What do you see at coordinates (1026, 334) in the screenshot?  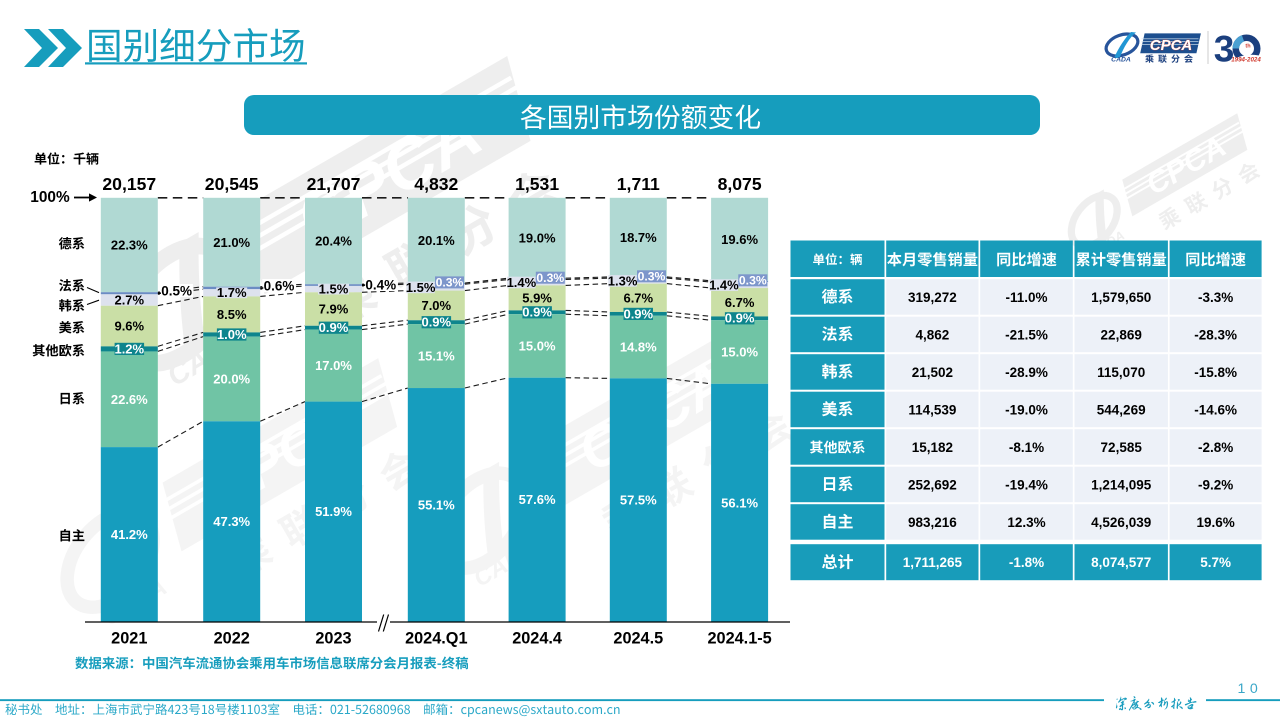 I see `svg-text: -21.5%` at bounding box center [1026, 334].